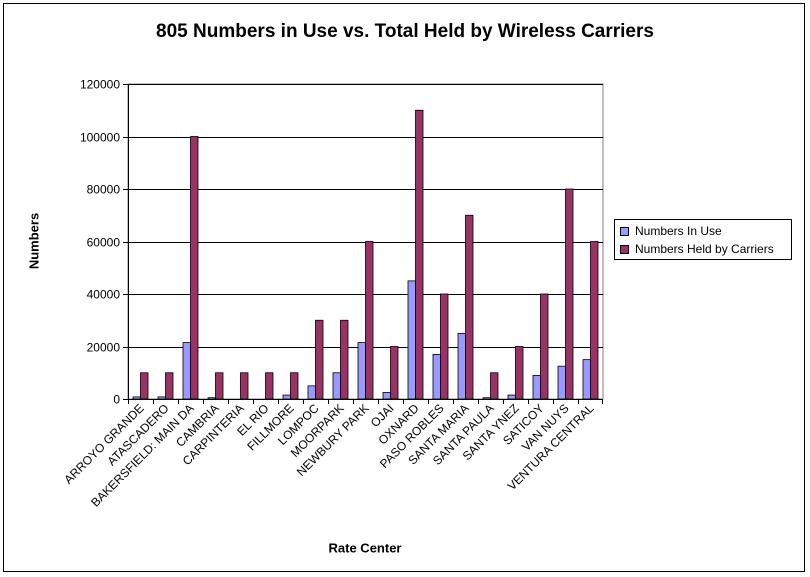  What do you see at coordinates (100, 138) in the screenshot?
I see `y-tick-label: 100000` at bounding box center [100, 138].